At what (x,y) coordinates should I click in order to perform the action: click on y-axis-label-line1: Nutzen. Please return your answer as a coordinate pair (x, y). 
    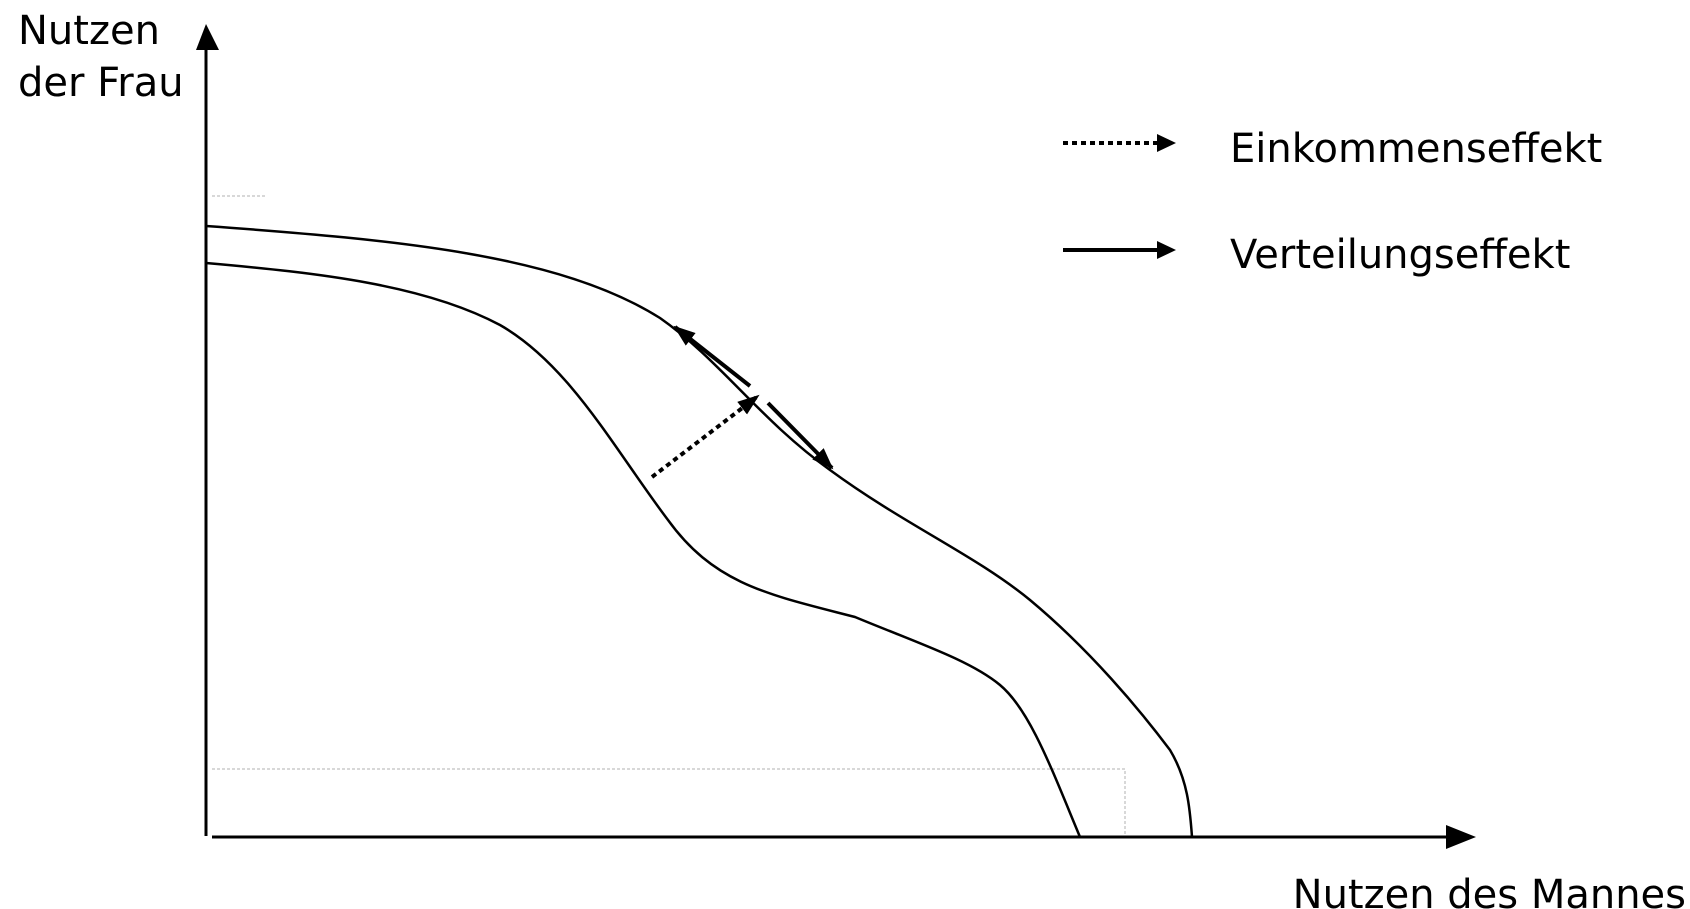
    Looking at the image, I should click on (89, 31).